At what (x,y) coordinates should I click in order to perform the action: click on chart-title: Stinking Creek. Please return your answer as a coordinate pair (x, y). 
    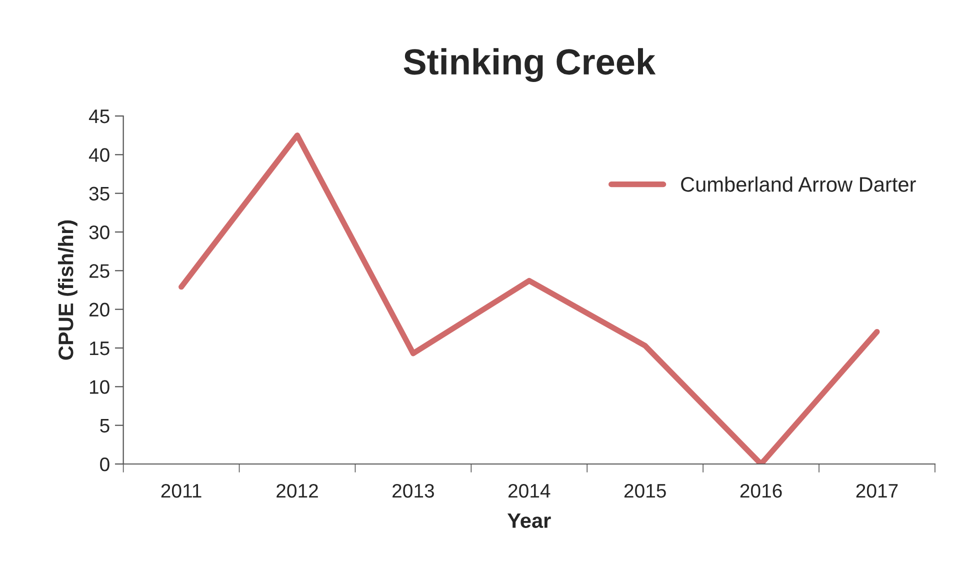
    Looking at the image, I should click on (530, 65).